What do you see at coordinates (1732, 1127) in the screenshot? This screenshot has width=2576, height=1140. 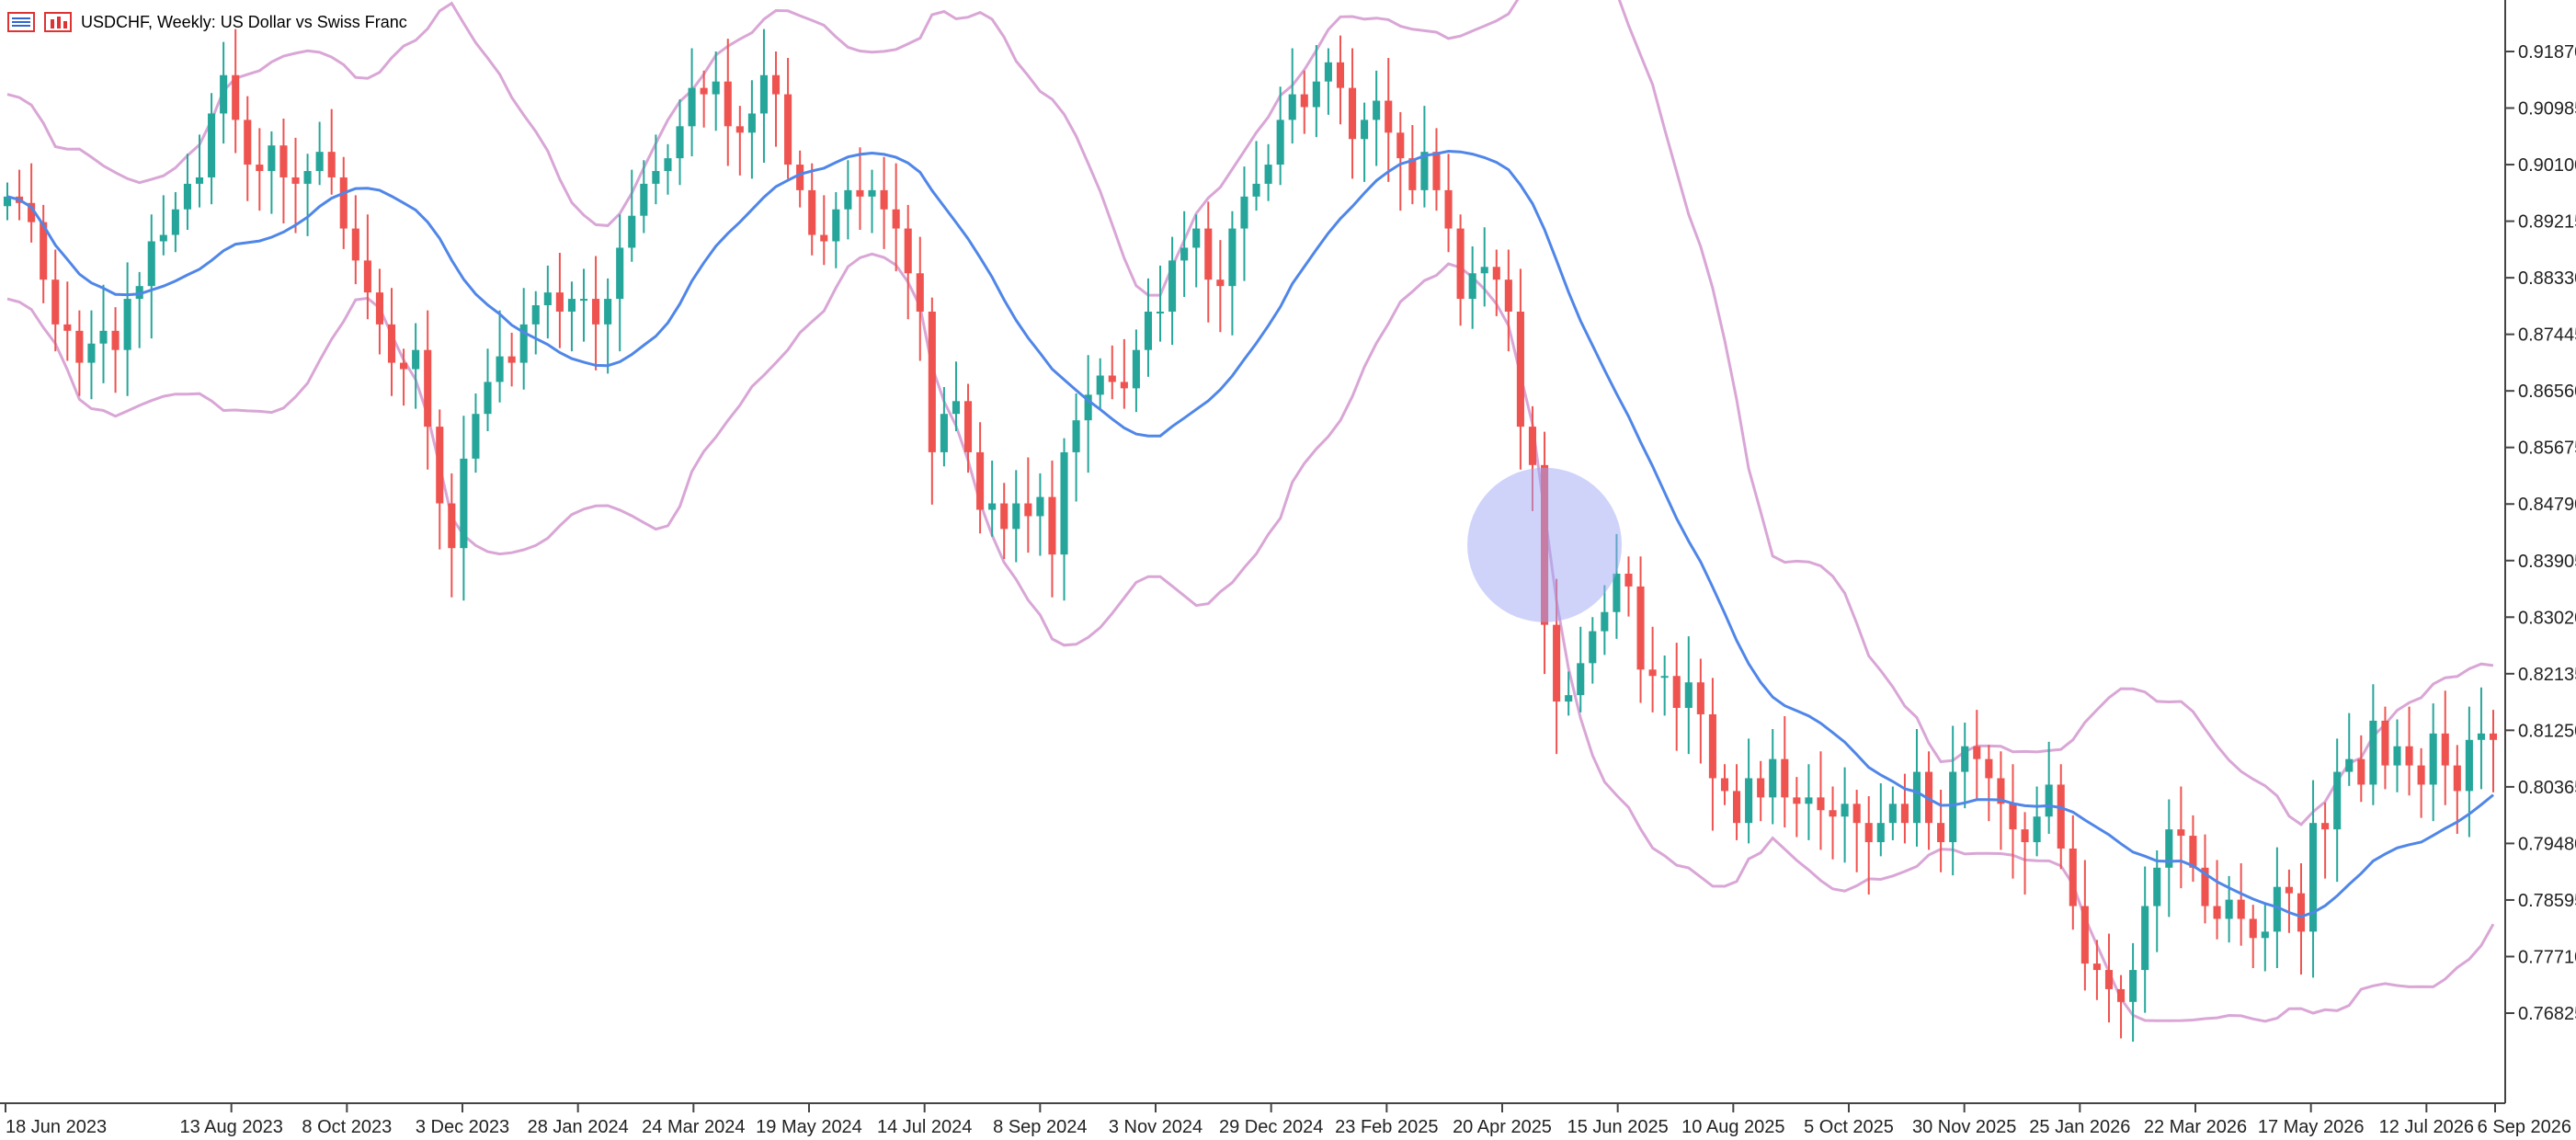 I see `x-tick-label: 10 Aug 2025` at bounding box center [1732, 1127].